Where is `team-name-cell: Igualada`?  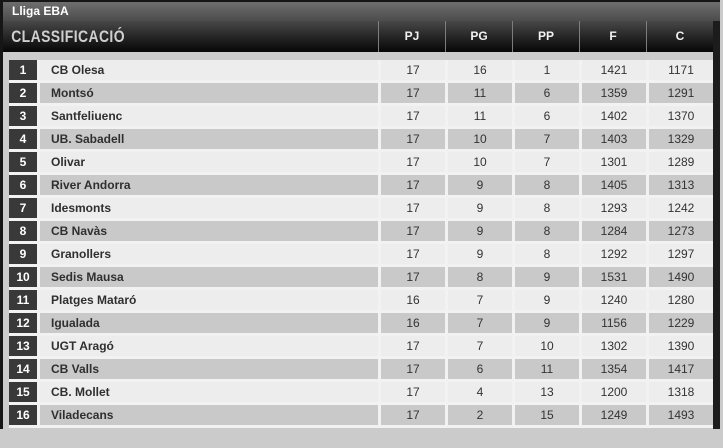 team-name-cell: Igualada is located at coordinates (207, 323).